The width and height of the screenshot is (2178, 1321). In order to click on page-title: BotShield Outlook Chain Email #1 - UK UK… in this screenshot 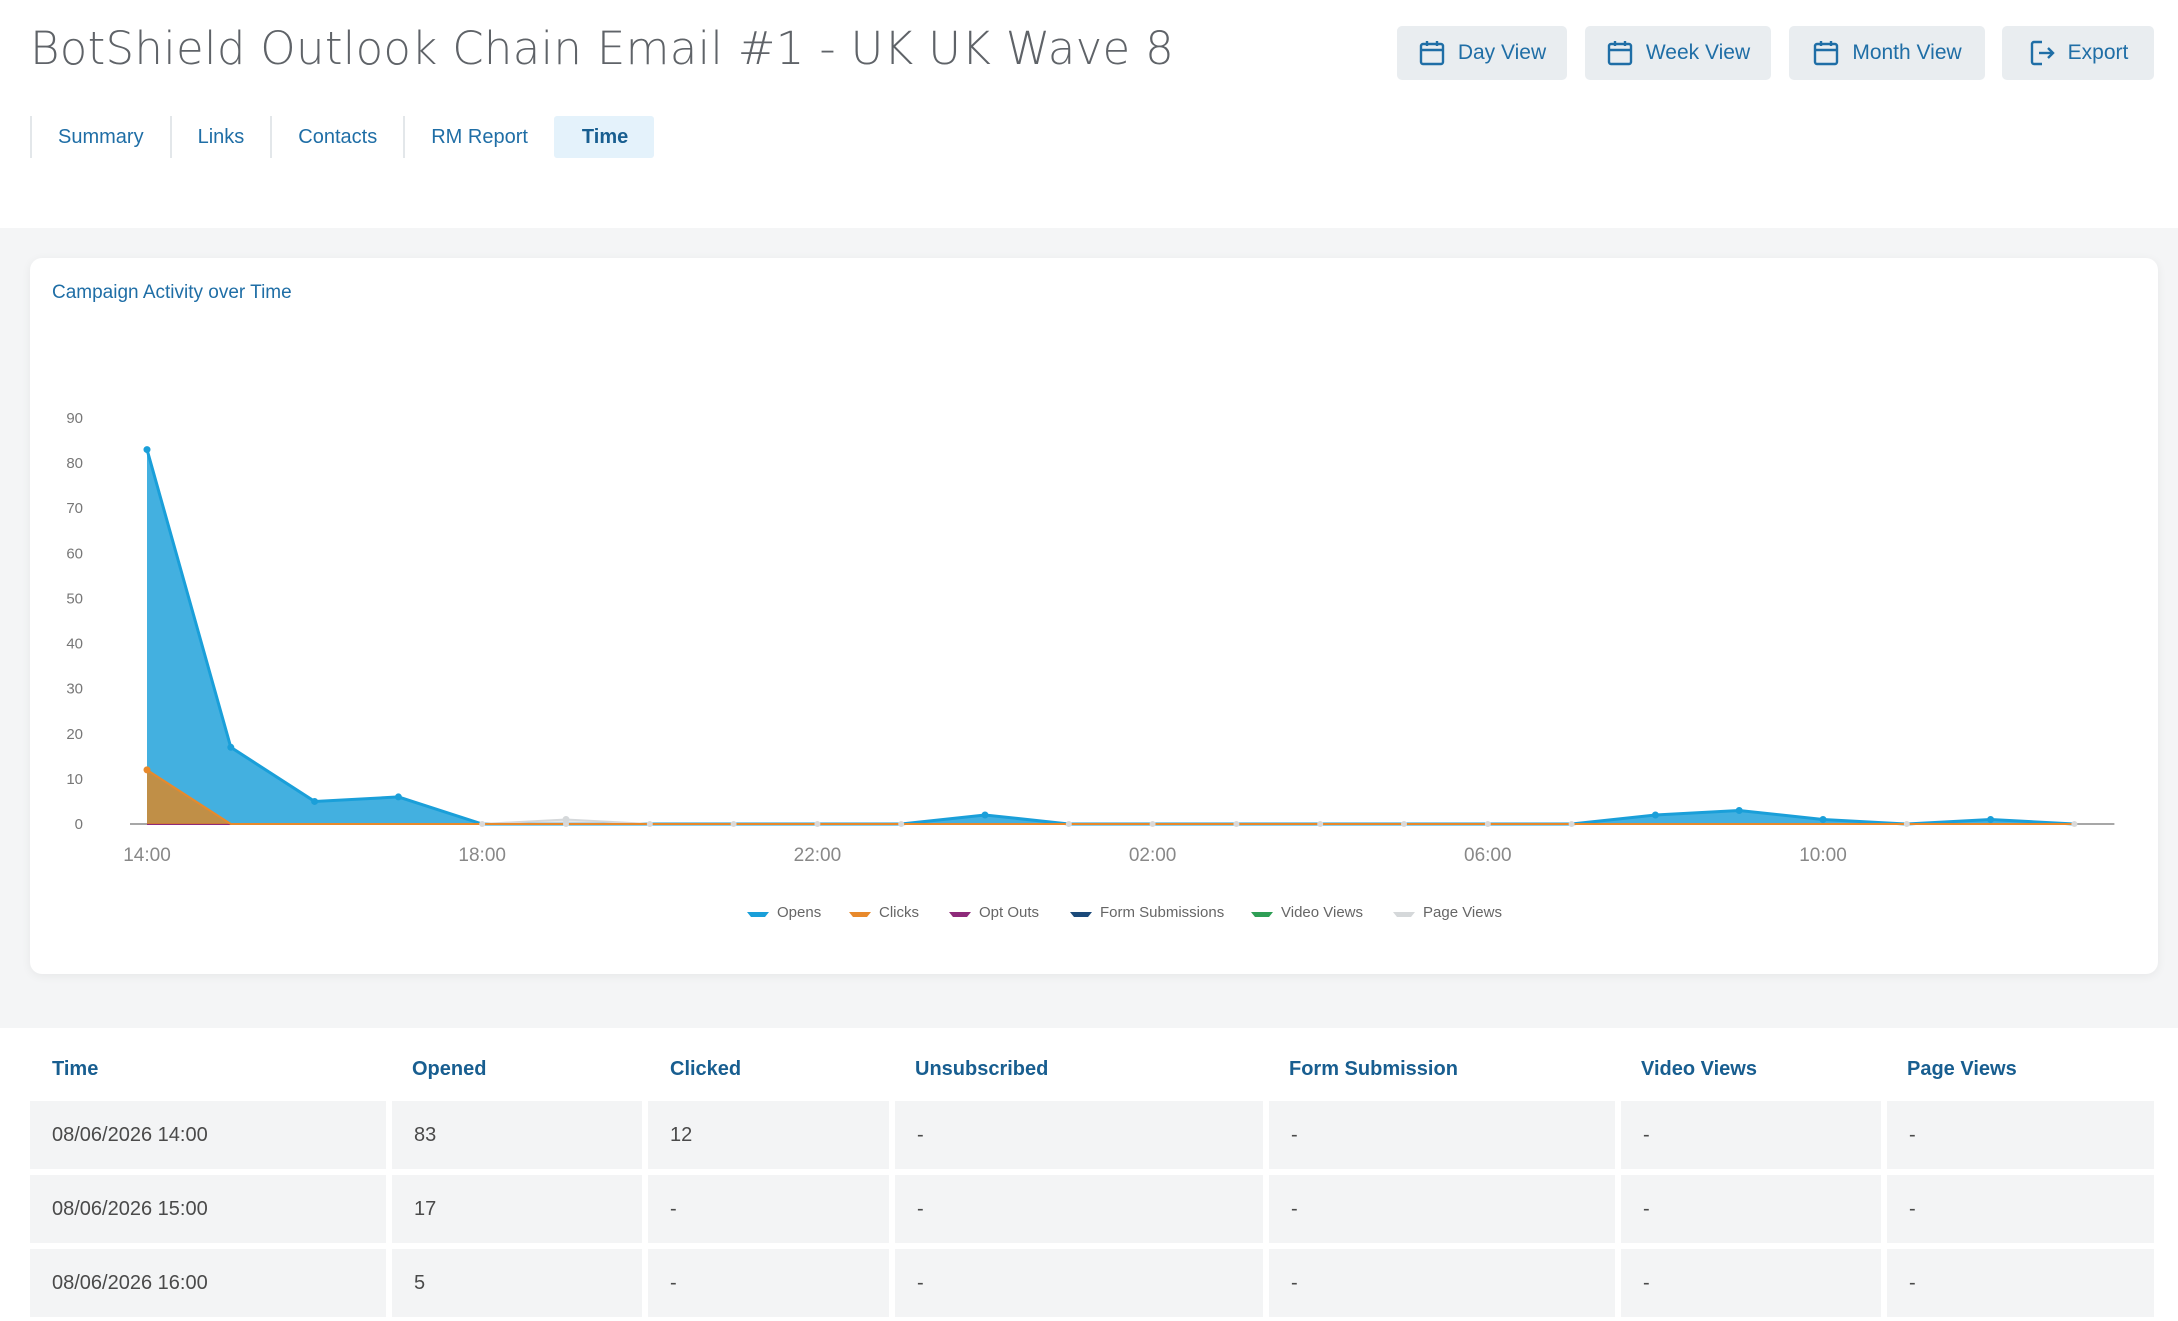, I will do `click(602, 48)`.